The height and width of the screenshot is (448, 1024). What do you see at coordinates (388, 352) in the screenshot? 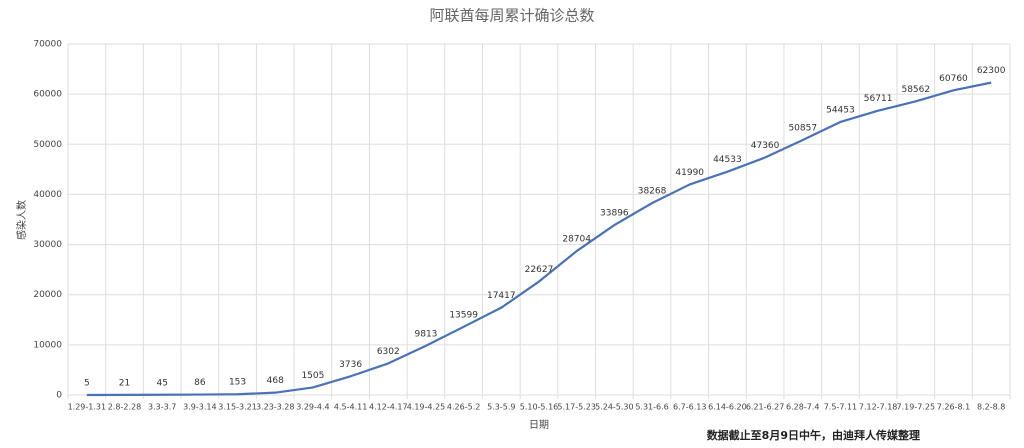
I see `data-label: 6302` at bounding box center [388, 352].